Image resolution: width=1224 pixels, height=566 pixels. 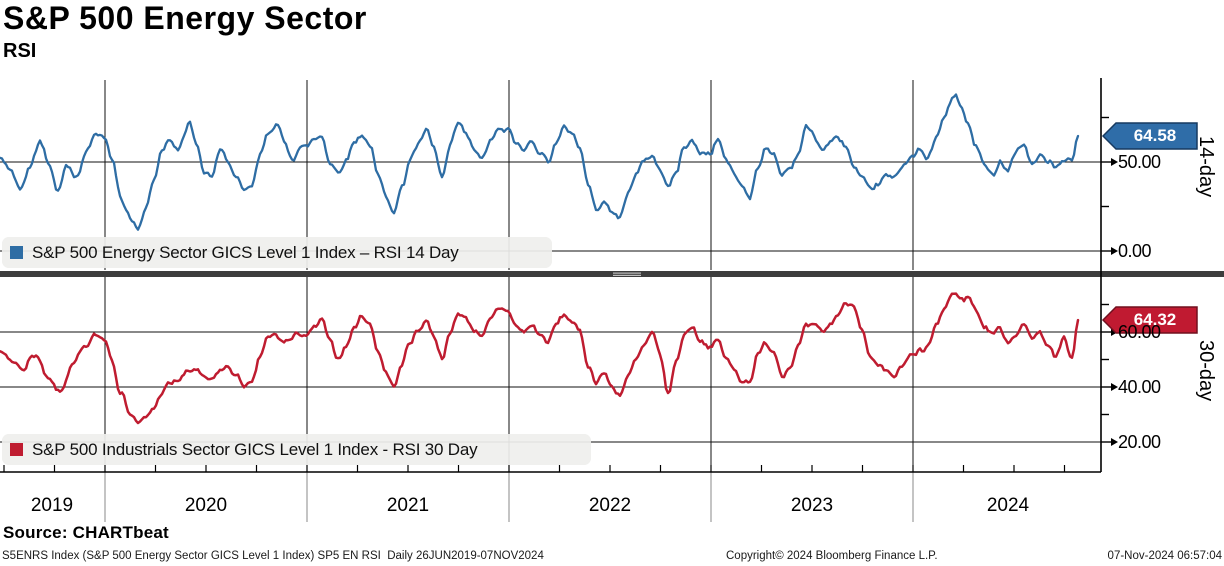 What do you see at coordinates (185, 18) in the screenshot?
I see `page-title: S&P 500 Energy Sector` at bounding box center [185, 18].